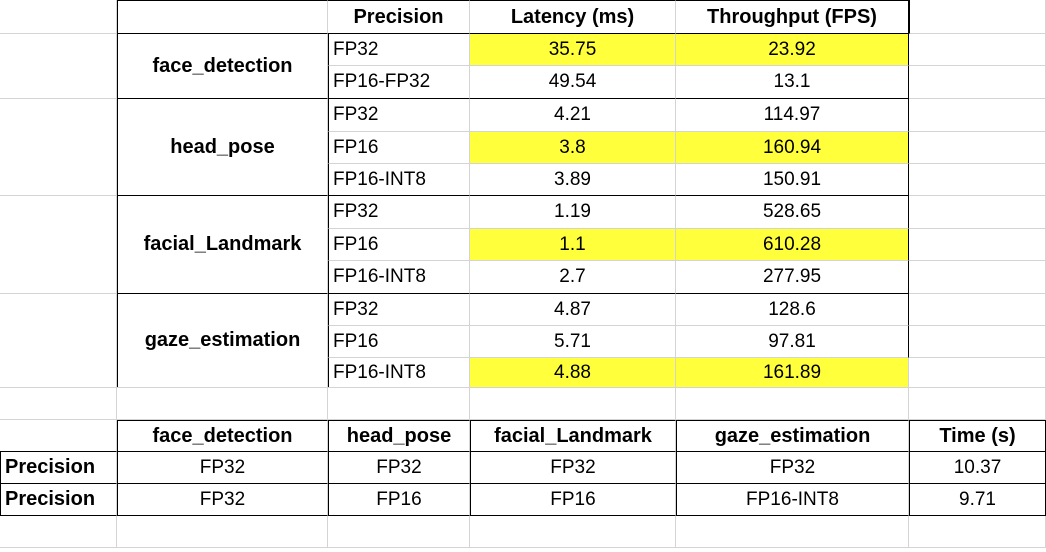  I want to click on throughput-cell: 13.1, so click(792, 82).